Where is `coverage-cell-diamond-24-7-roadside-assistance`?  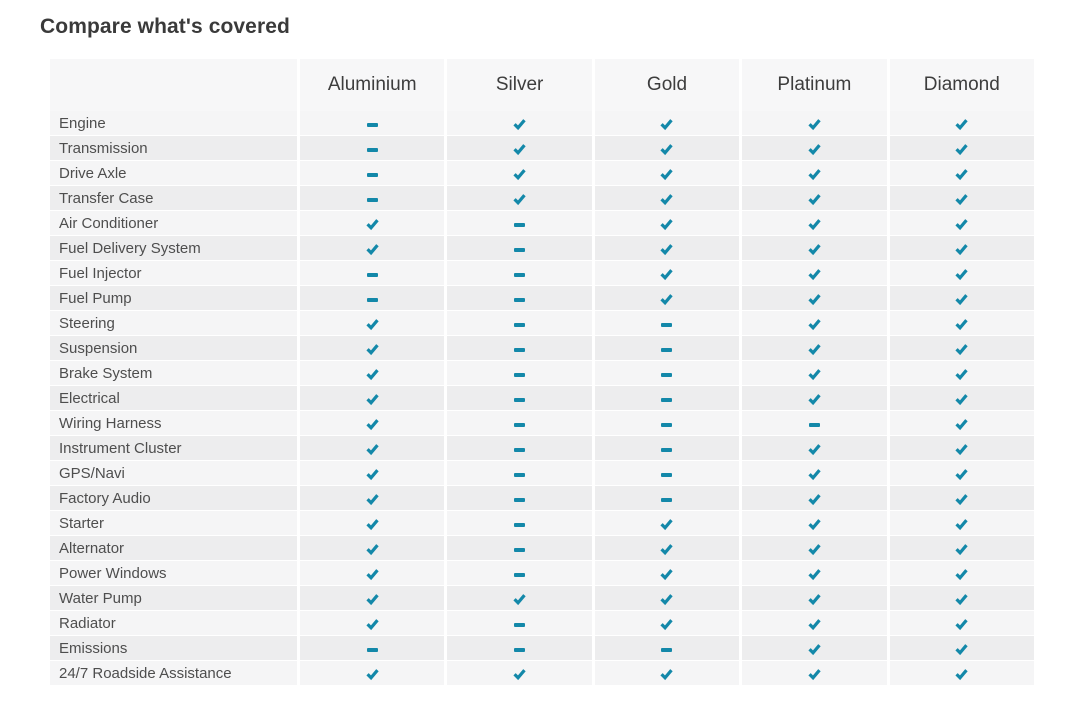
coverage-cell-diamond-24-7-roadside-assistance is located at coordinates (960, 673).